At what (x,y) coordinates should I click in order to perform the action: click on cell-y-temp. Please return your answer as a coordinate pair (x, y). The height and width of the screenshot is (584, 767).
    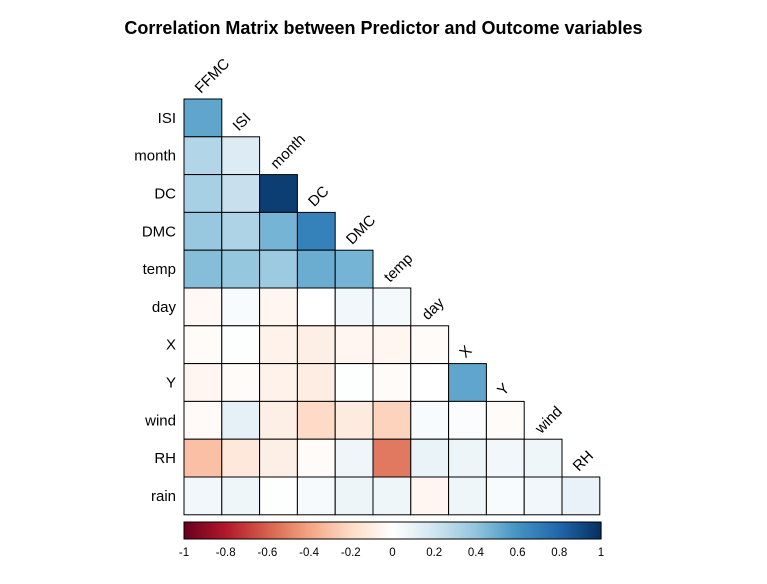
    Looking at the image, I should click on (392, 382).